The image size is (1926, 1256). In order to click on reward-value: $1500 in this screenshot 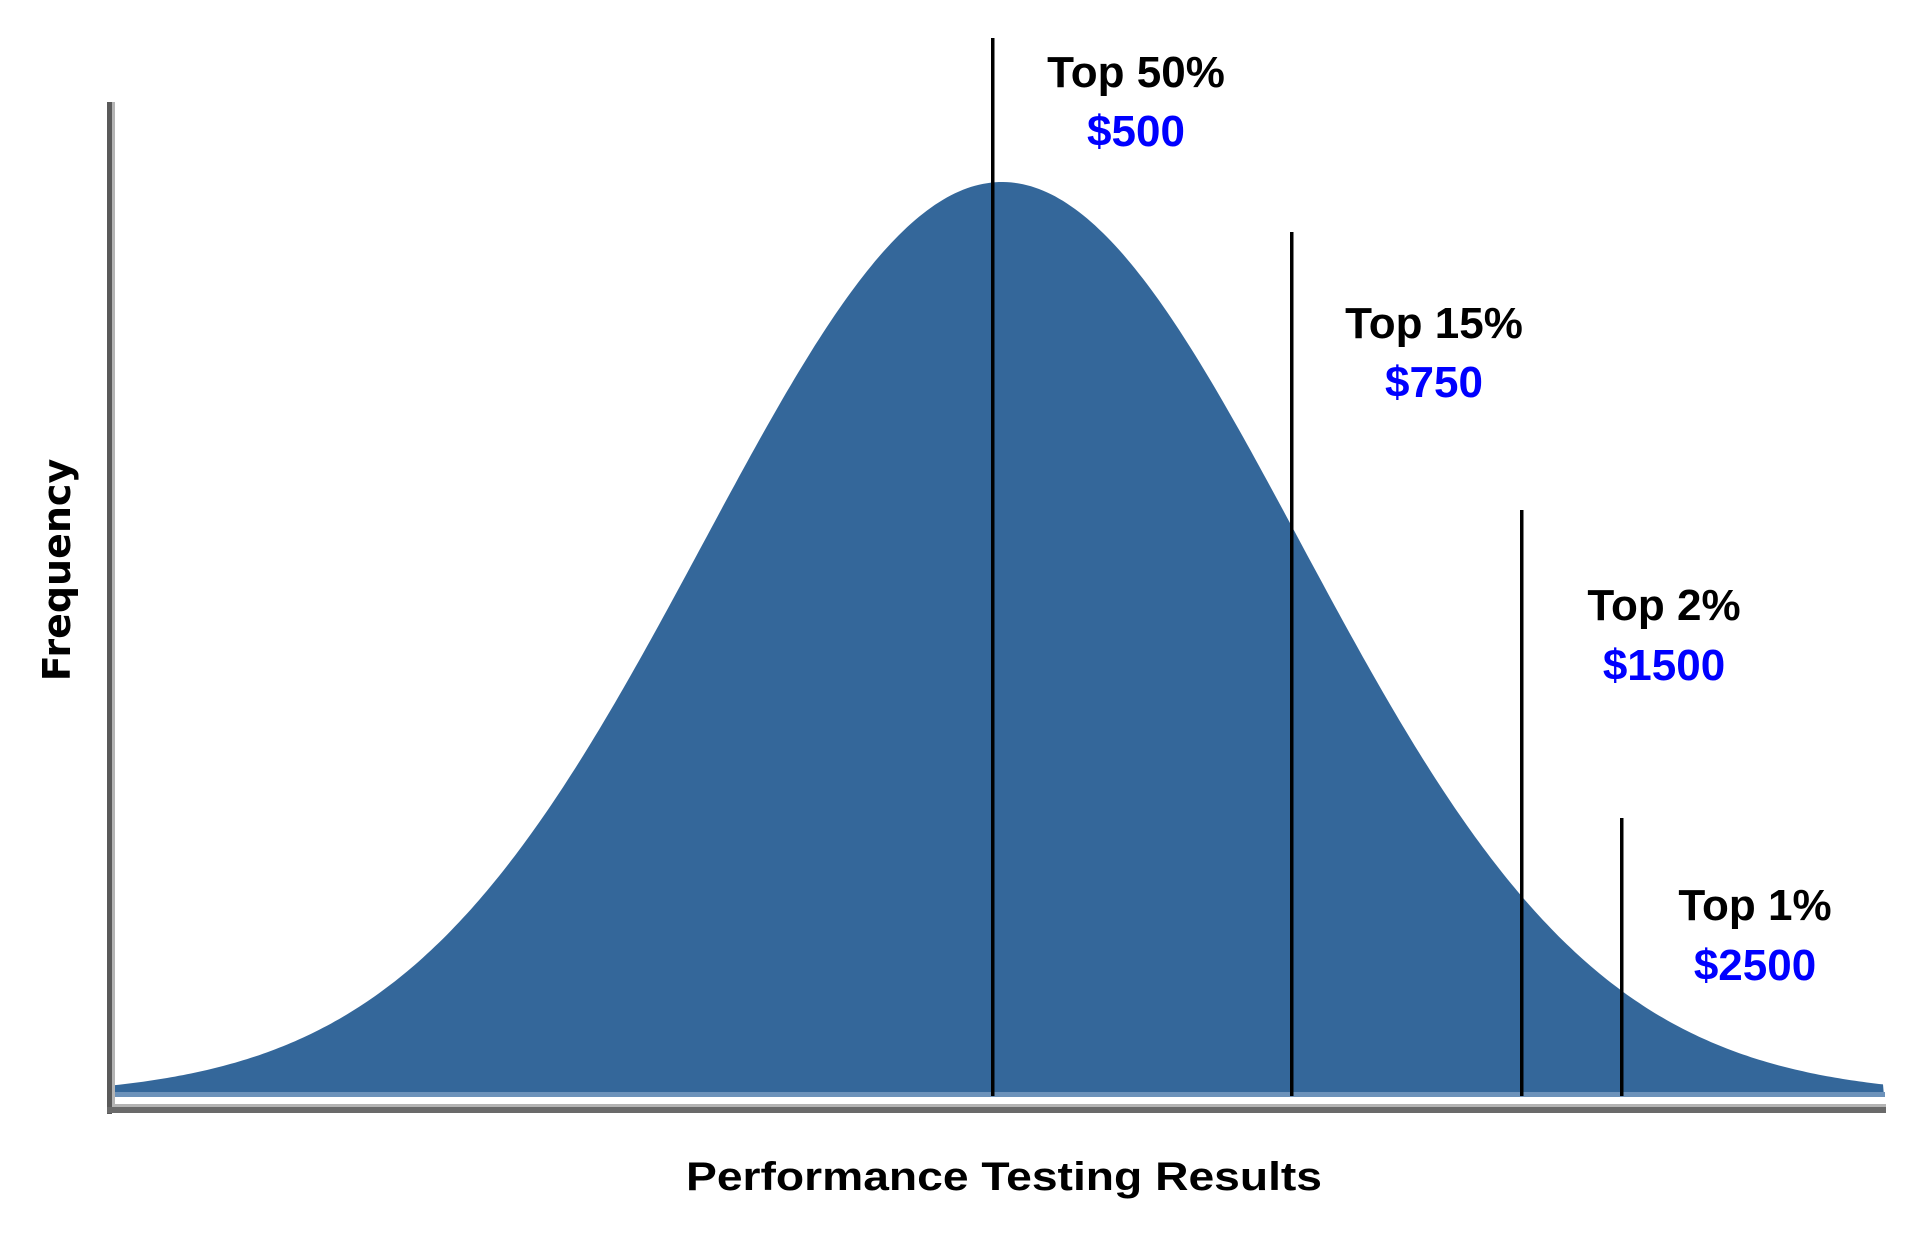, I will do `click(1664, 665)`.